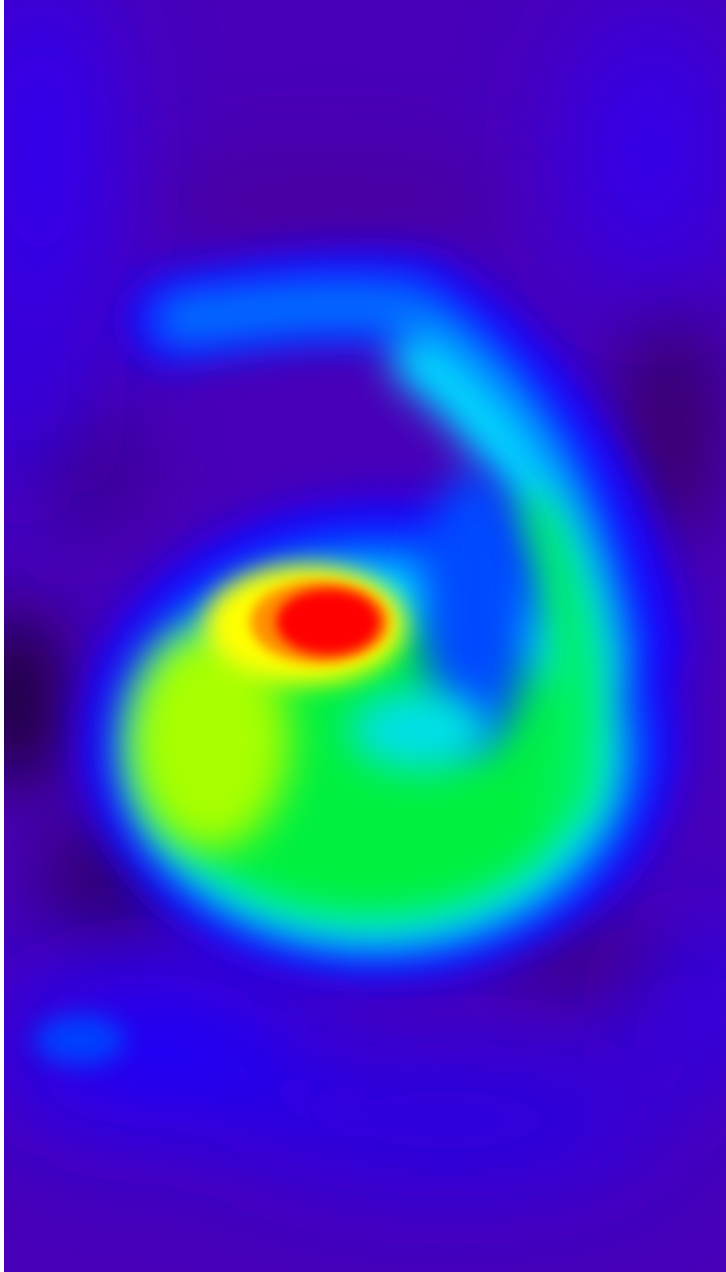 The height and width of the screenshot is (1272, 726). What do you see at coordinates (420, 730) in the screenshot?
I see `inner-cyan` at bounding box center [420, 730].